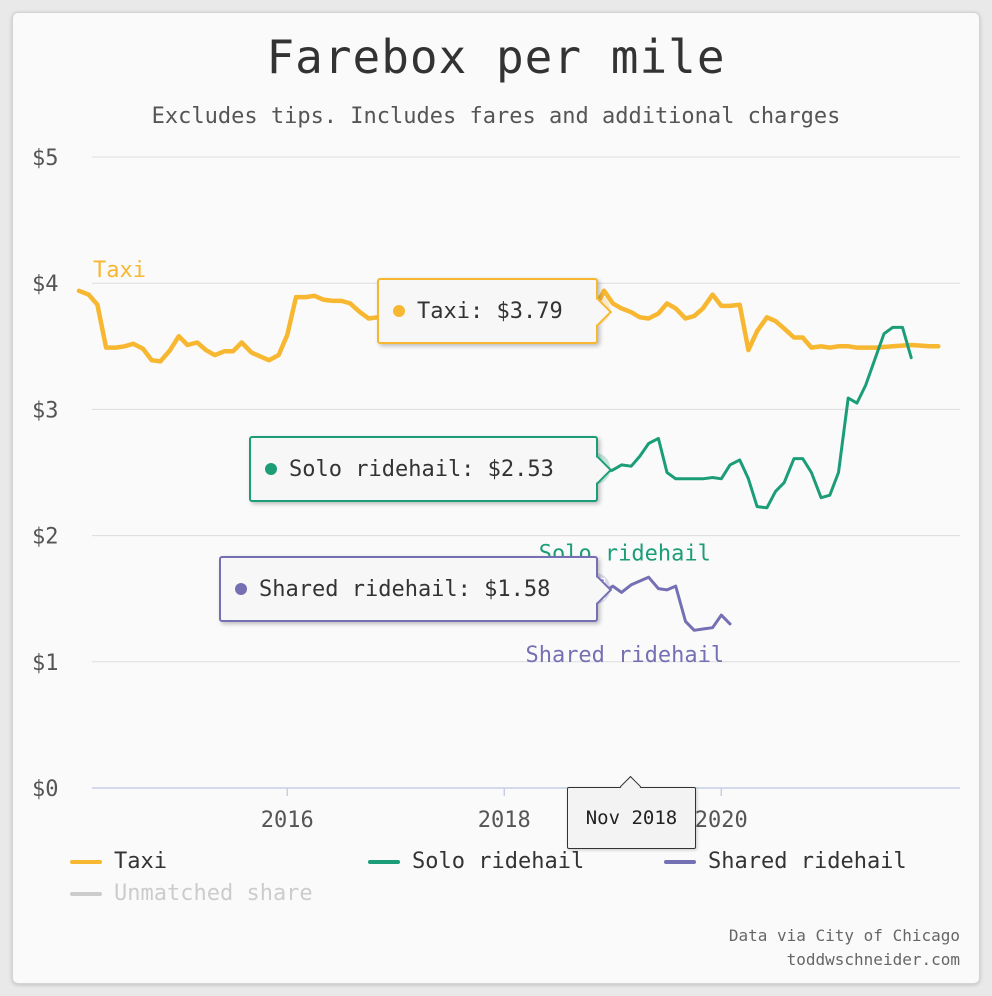 The width and height of the screenshot is (992, 996). Describe the element at coordinates (624, 655) in the screenshot. I see `series-label-shared-ridehail: Shared ridehail` at that location.